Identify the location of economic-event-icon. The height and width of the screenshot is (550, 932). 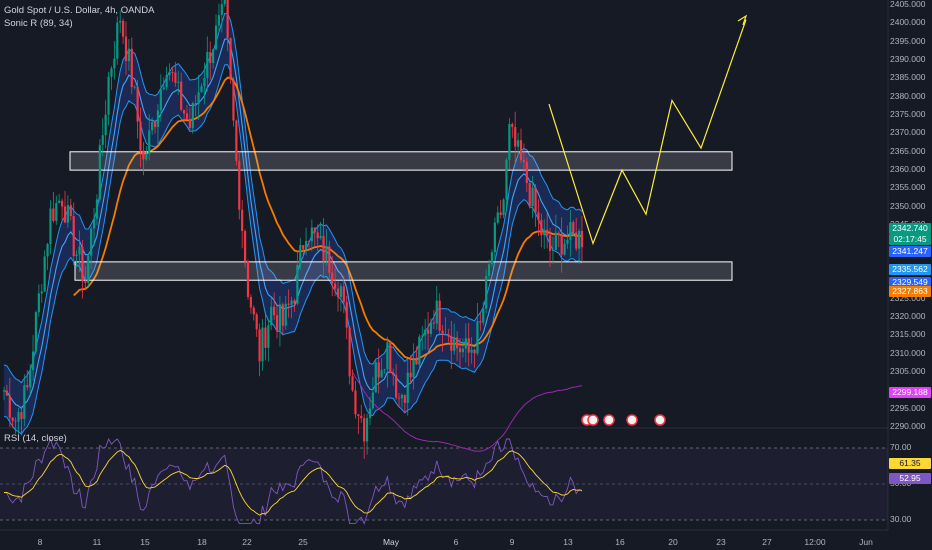
(593, 420).